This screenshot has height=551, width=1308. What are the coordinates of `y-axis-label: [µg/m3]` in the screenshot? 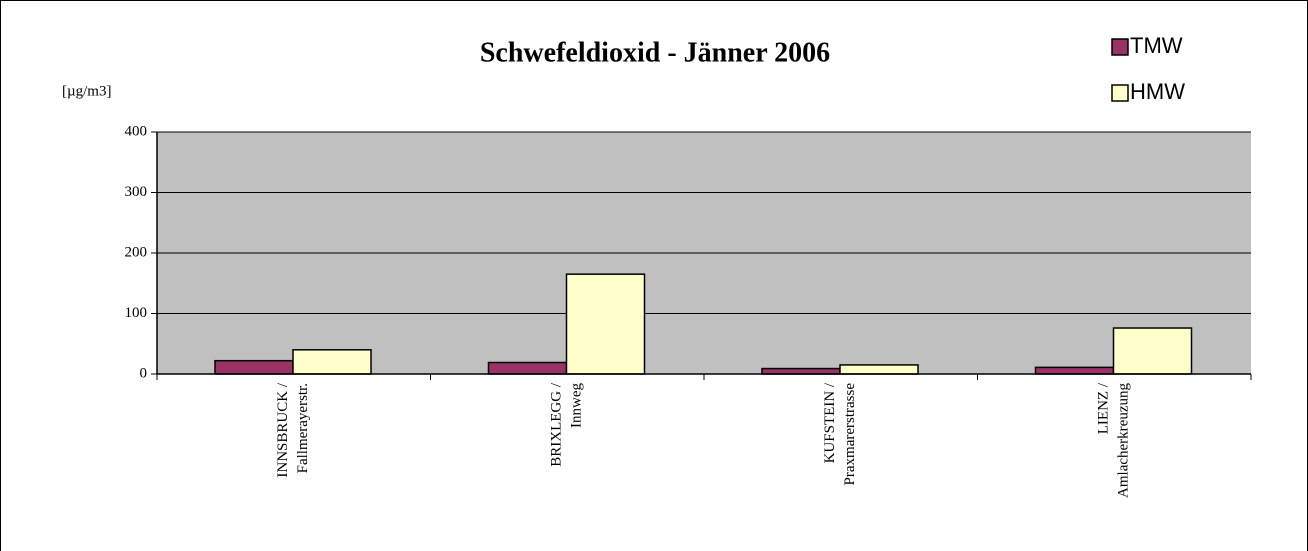 It's located at (86, 91).